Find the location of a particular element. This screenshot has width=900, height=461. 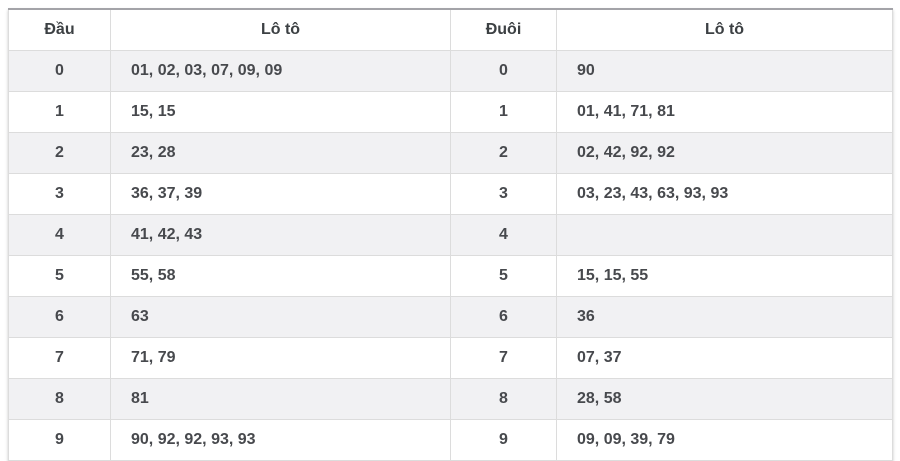

table-row: 5 55, 58 5 15, 15, 55 is located at coordinates (450, 276).